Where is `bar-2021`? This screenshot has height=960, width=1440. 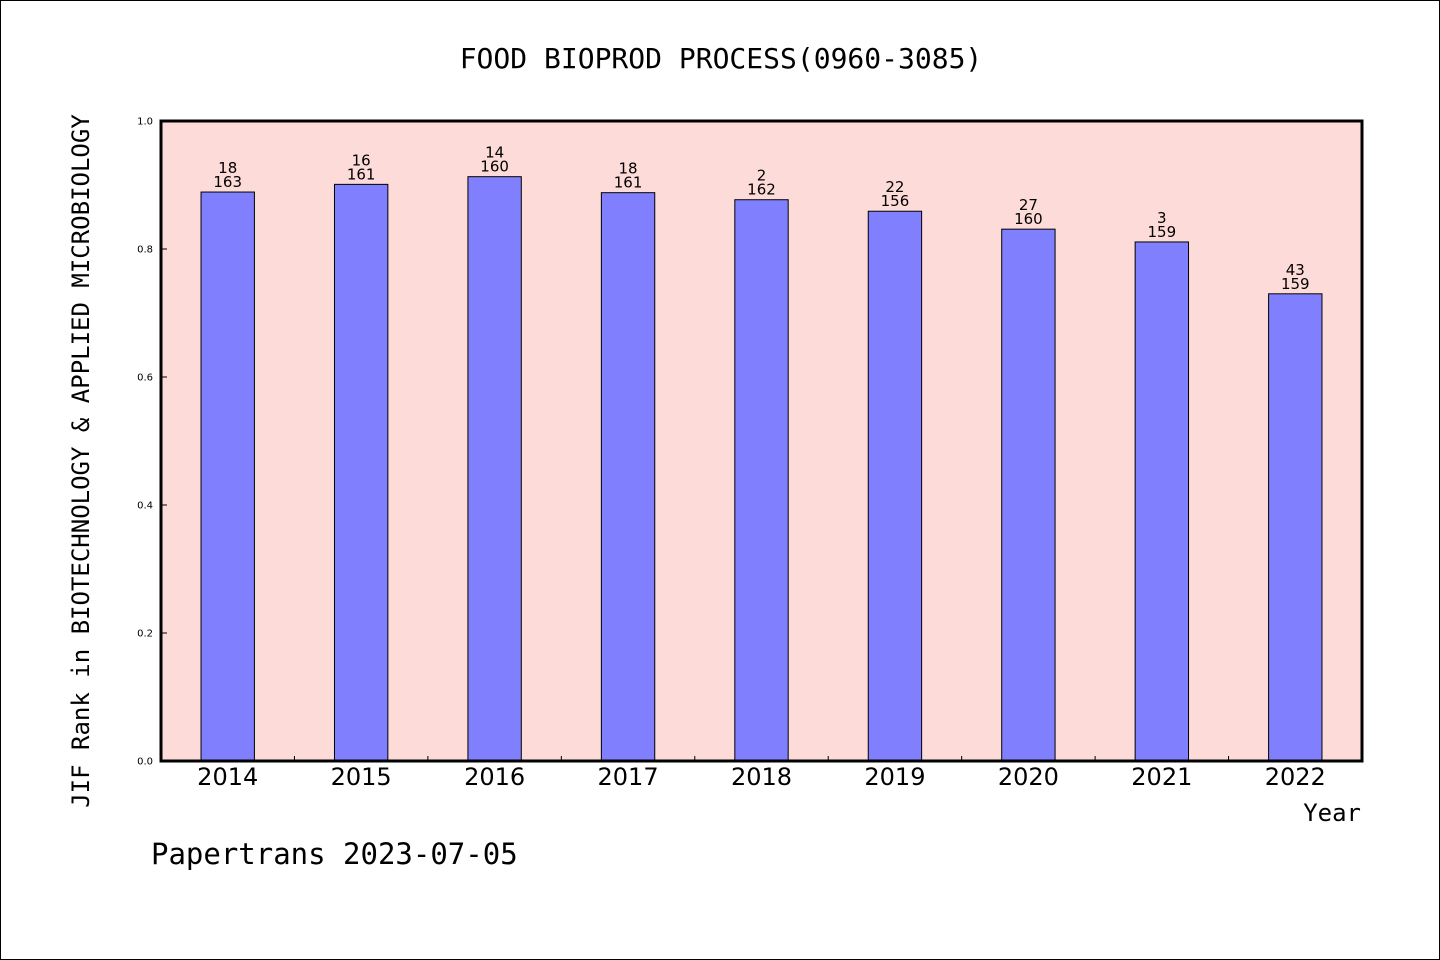 bar-2021 is located at coordinates (1162, 501).